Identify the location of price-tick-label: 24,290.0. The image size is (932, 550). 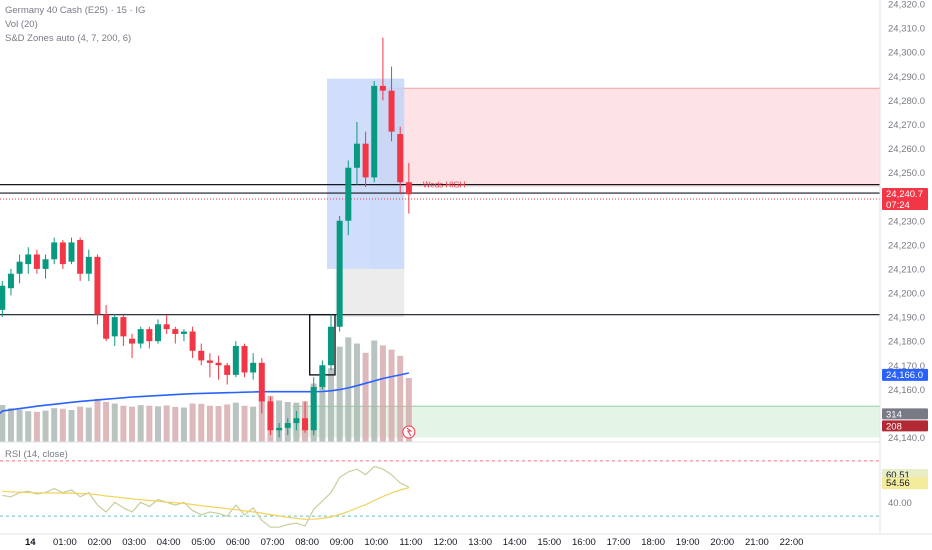
(906, 77).